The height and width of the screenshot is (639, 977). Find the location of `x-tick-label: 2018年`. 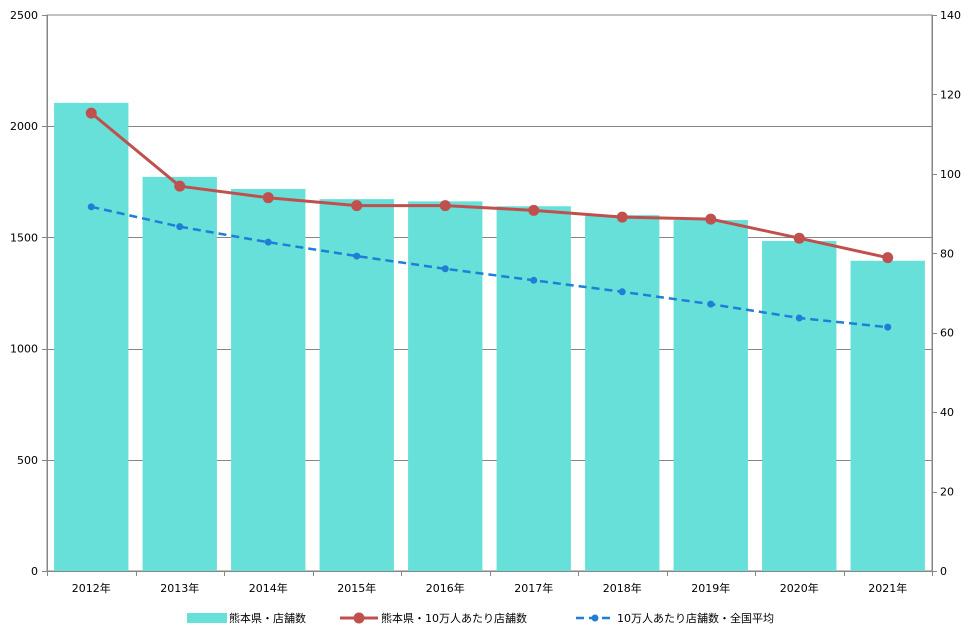

x-tick-label: 2018年 is located at coordinates (622, 588).